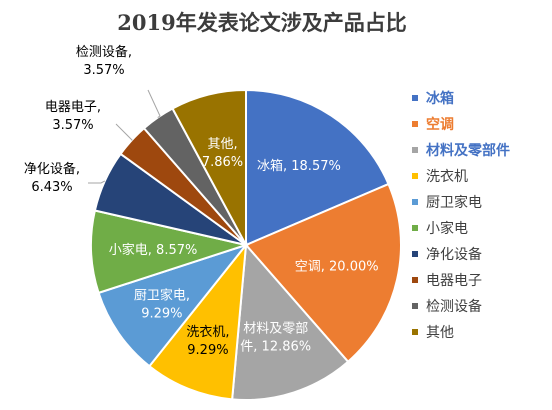  I want to click on legend-label-5: 厨卫家电, so click(454, 202).